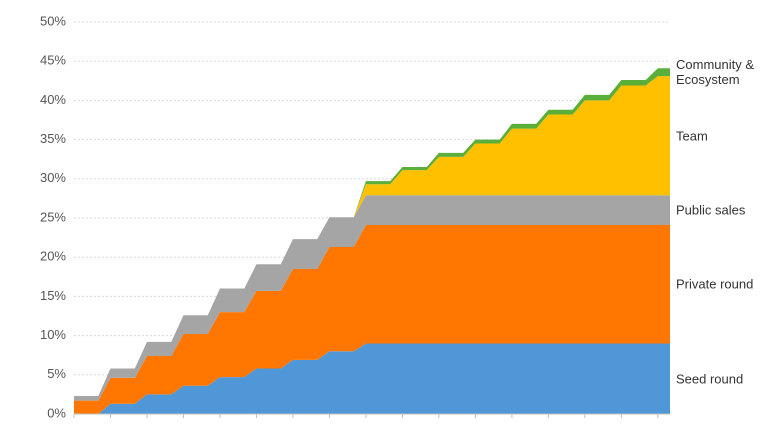 The height and width of the screenshot is (426, 780). What do you see at coordinates (53, 334) in the screenshot?
I see `y-tick-label: 10%` at bounding box center [53, 334].